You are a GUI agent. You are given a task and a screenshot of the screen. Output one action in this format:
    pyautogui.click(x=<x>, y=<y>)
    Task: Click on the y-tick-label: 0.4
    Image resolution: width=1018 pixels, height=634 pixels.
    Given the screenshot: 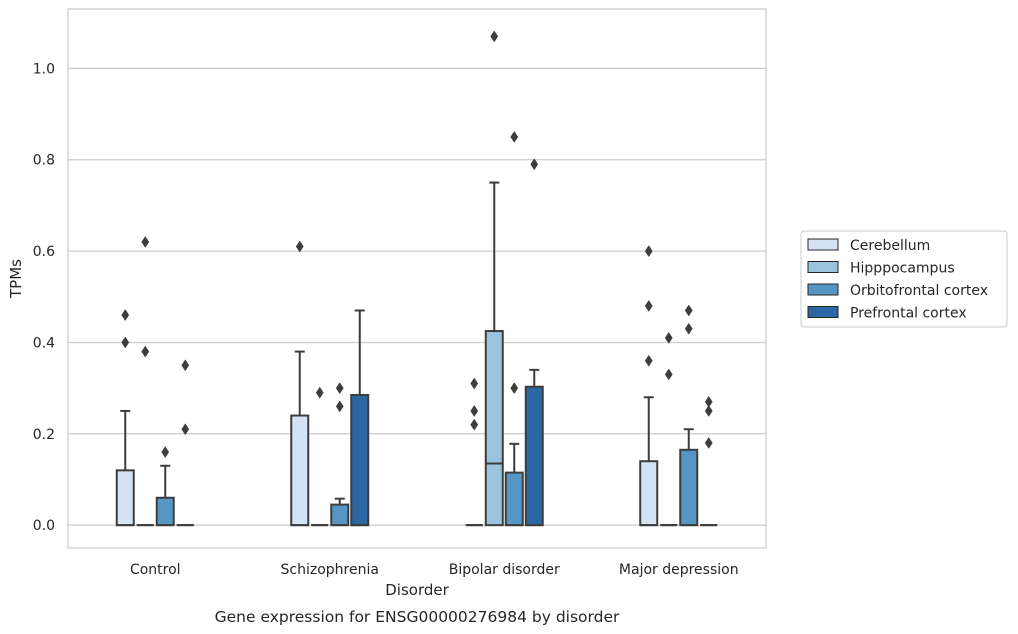 What is the action you would take?
    pyautogui.click(x=44, y=343)
    